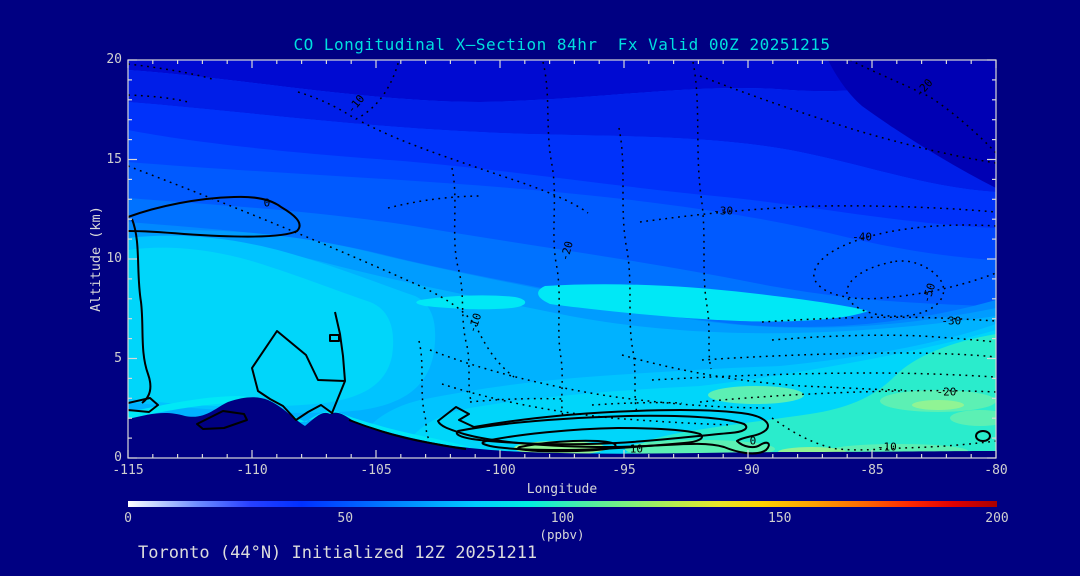  Describe the element at coordinates (562, 504) in the screenshot. I see `colorbar-gradient` at that location.